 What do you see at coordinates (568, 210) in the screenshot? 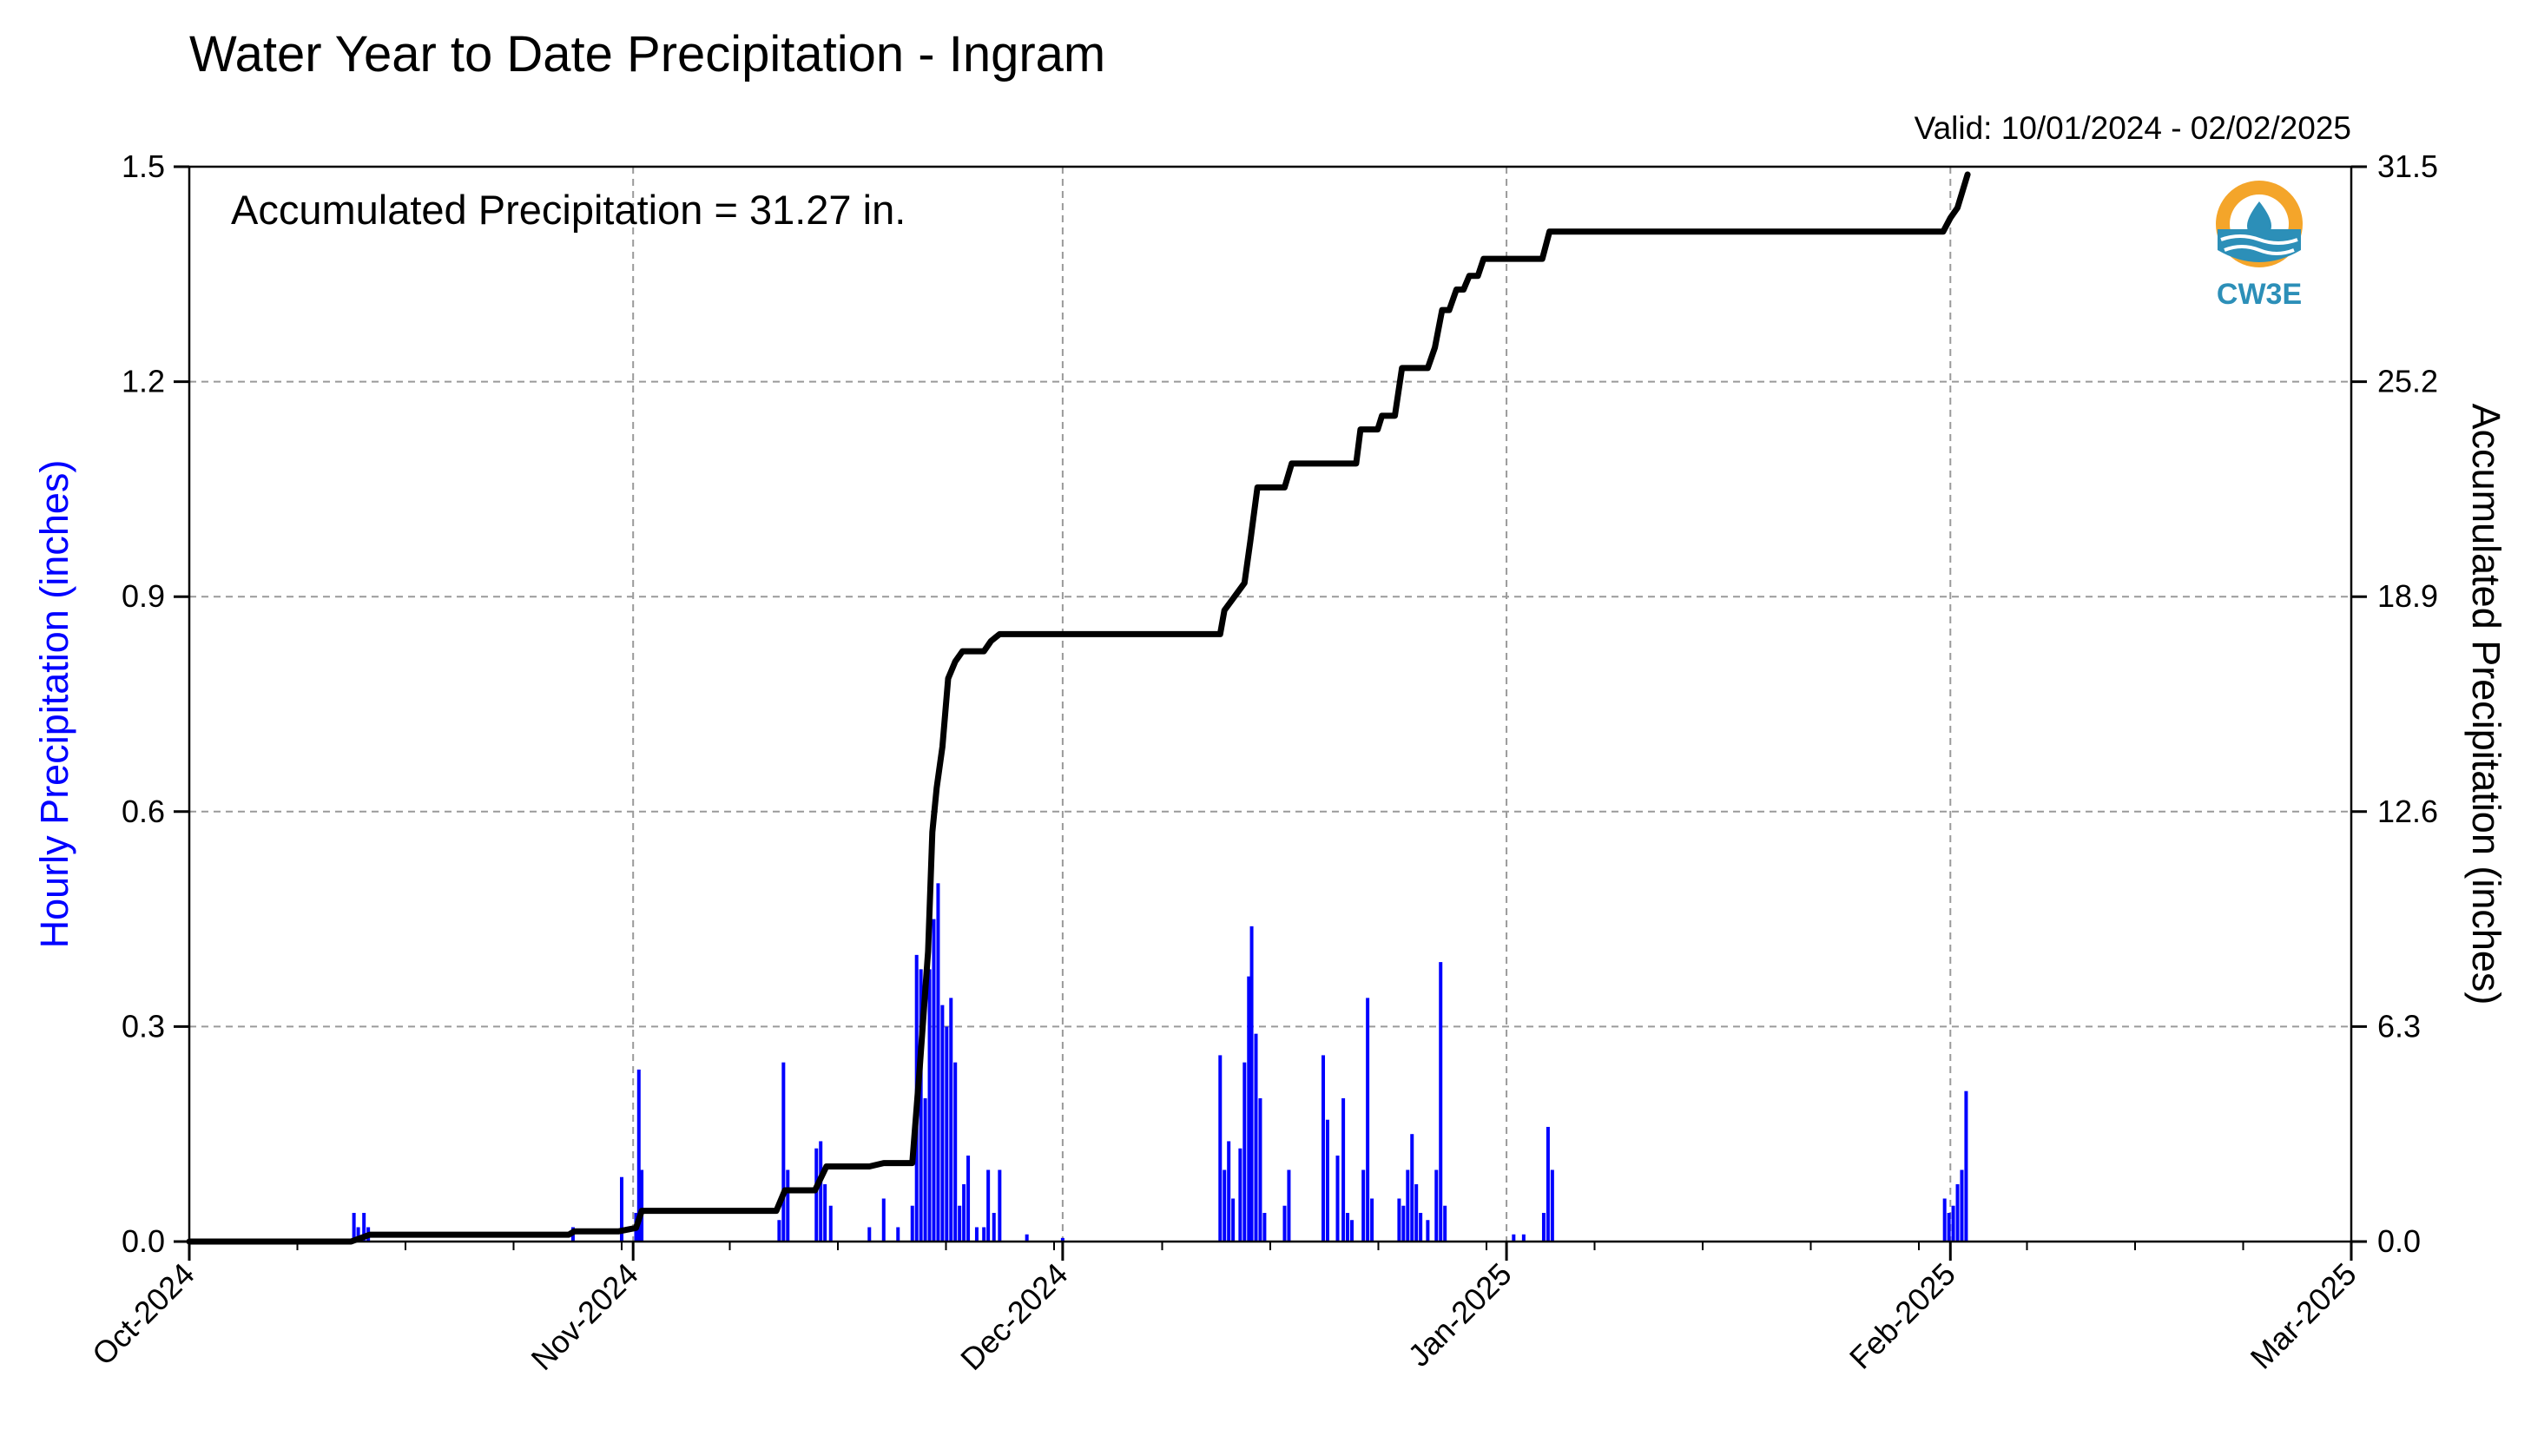
I see `accumulated-total-annotation: Accumulated Precipitation = 31.27 in.` at bounding box center [568, 210].